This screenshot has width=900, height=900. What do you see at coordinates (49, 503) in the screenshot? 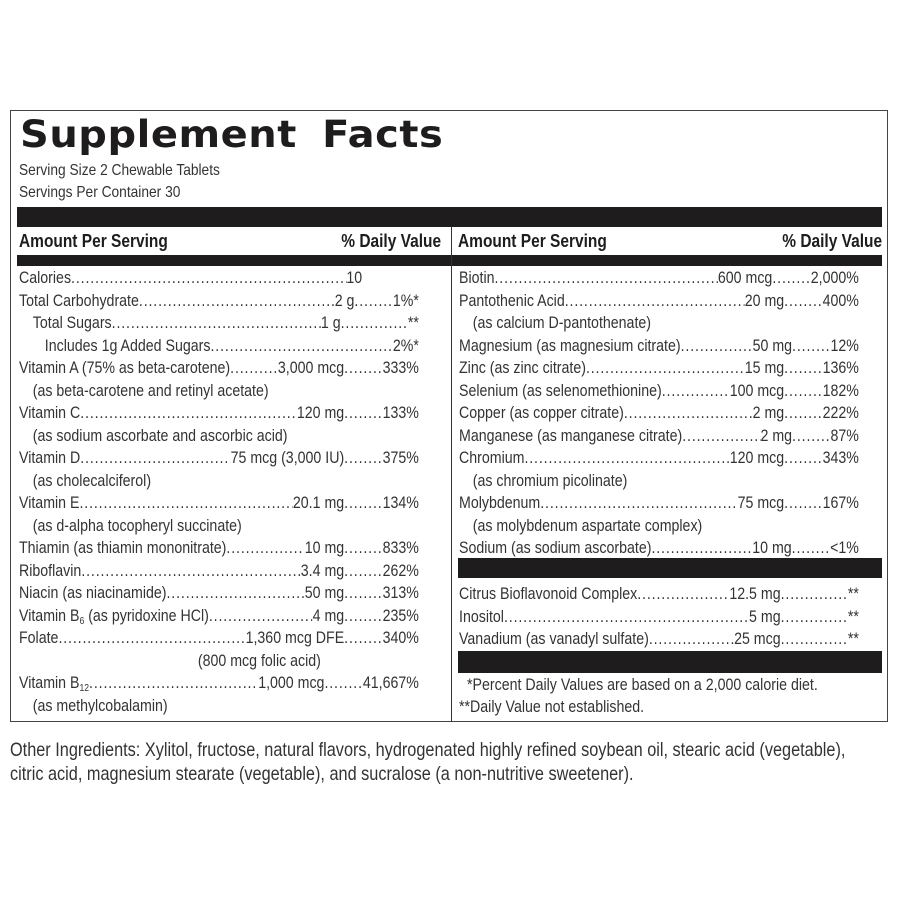
I see `nutrient-name: Vitamin E` at bounding box center [49, 503].